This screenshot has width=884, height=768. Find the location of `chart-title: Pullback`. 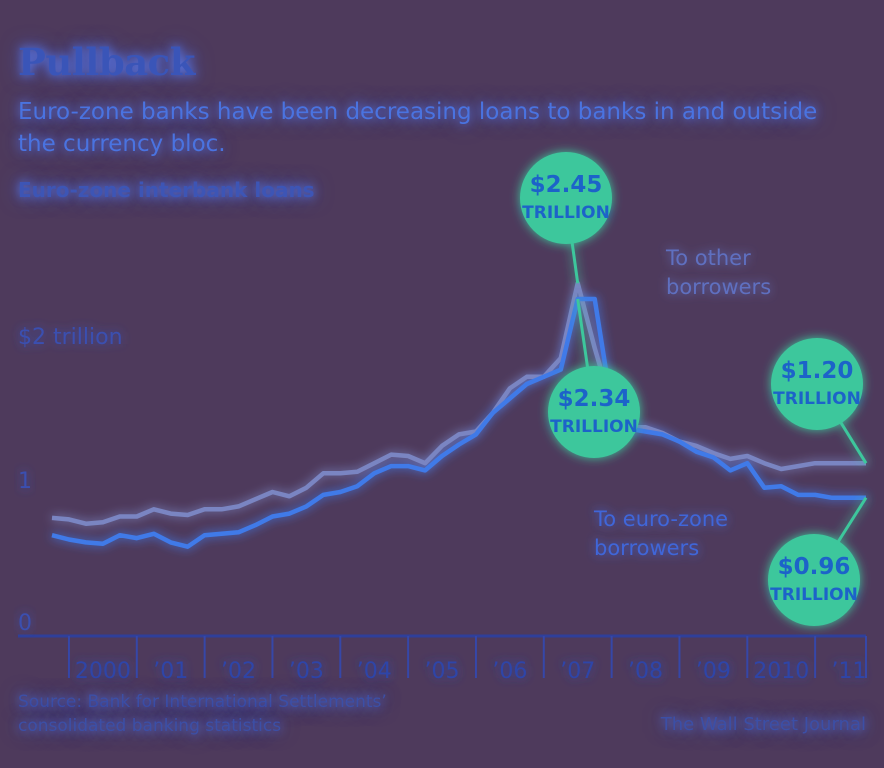

chart-title: Pullback is located at coordinates (106, 62).